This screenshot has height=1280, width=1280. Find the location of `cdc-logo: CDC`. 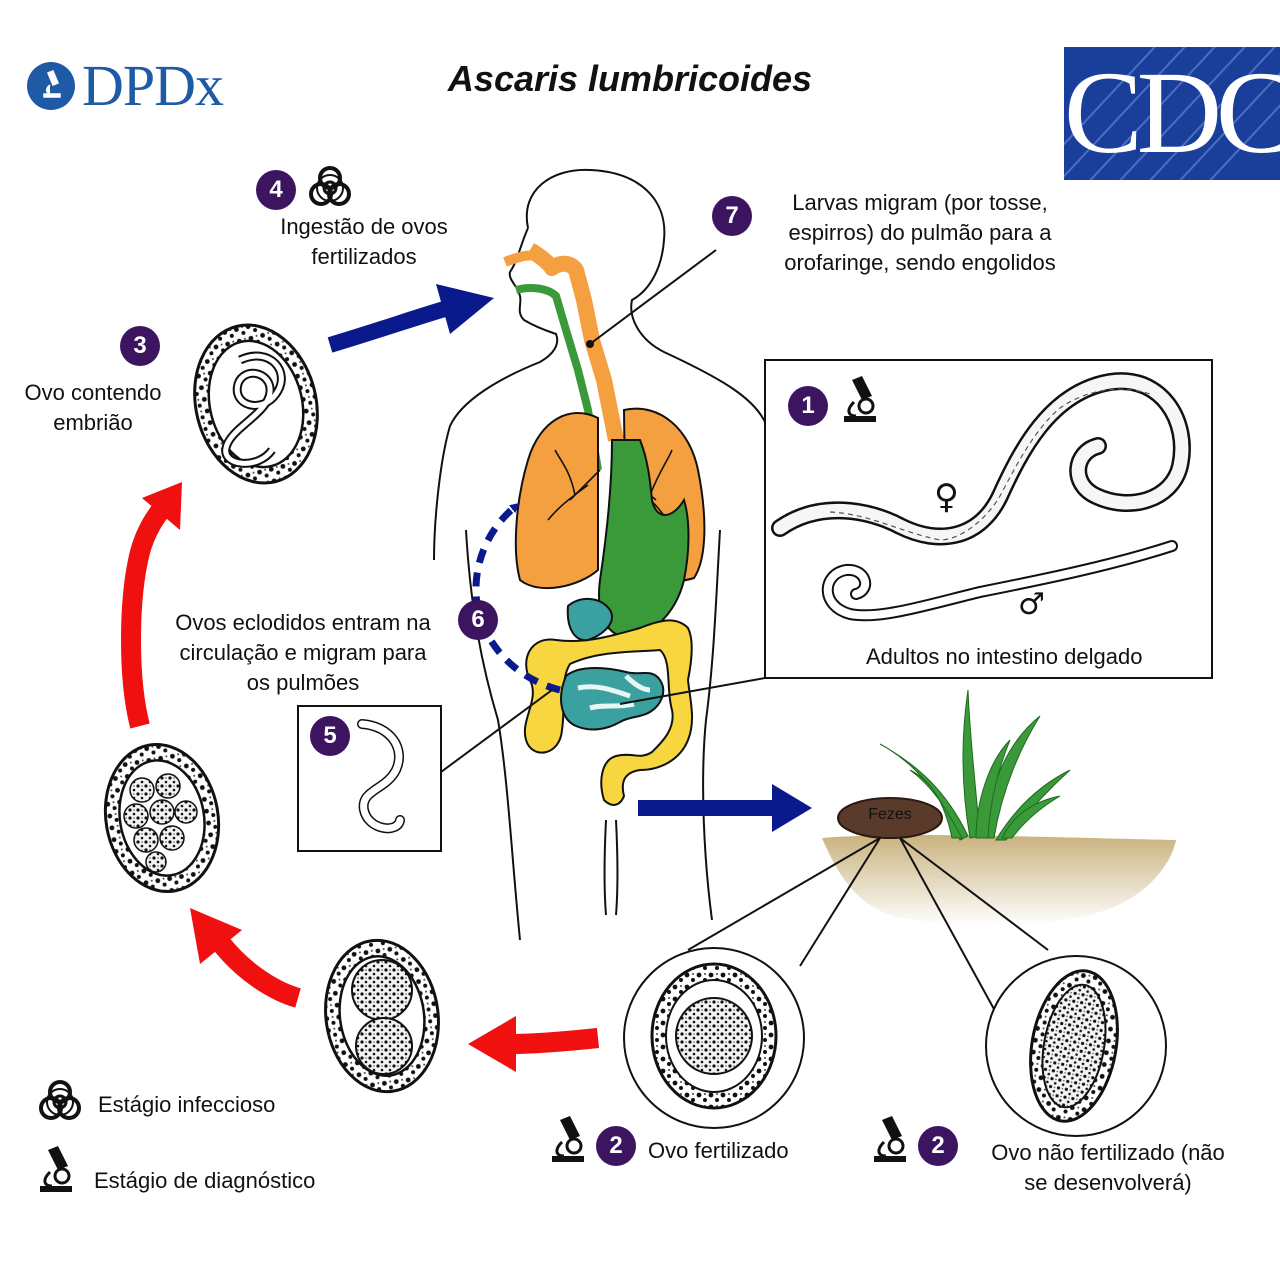

cdc-logo: CDC is located at coordinates (1172, 113).